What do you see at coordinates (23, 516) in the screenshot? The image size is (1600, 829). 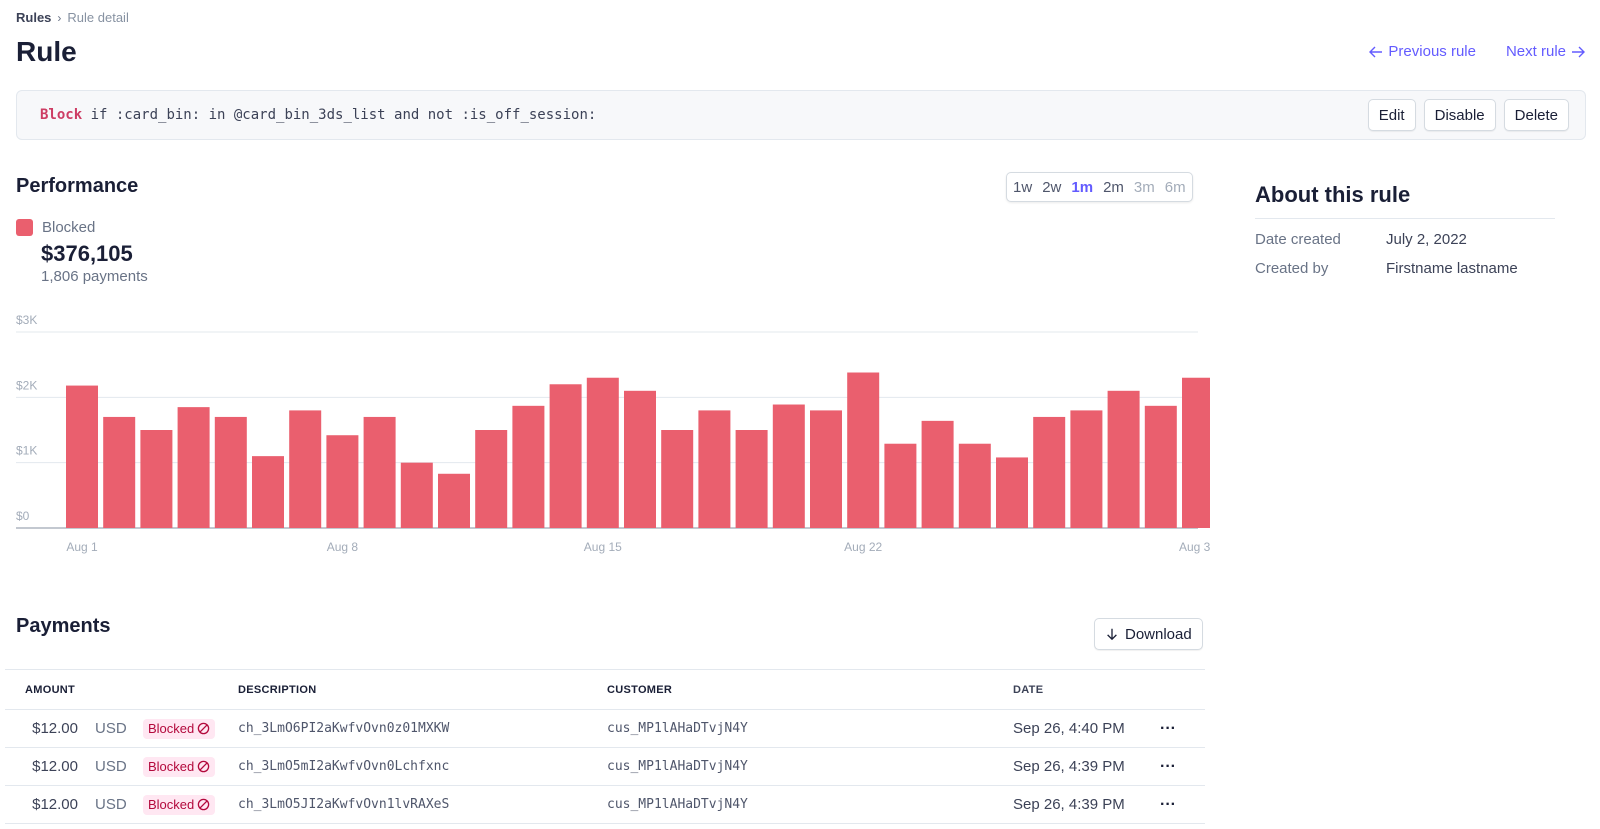 I see `y-tick-label: $0` at bounding box center [23, 516].